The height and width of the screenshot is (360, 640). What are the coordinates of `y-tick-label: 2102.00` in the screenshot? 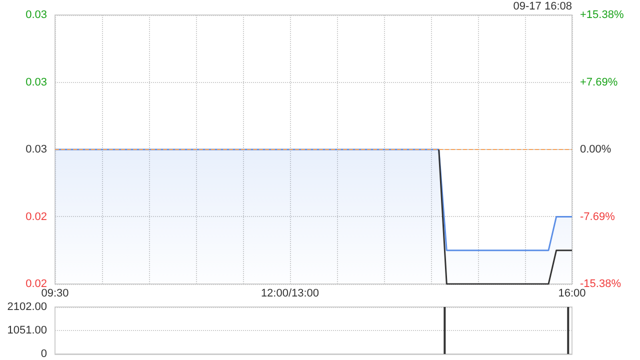 It's located at (27, 307).